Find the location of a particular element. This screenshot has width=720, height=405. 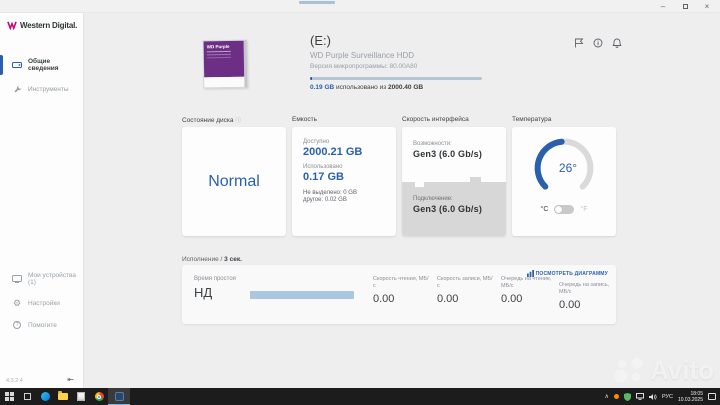

task-view-button is located at coordinates (27, 396).